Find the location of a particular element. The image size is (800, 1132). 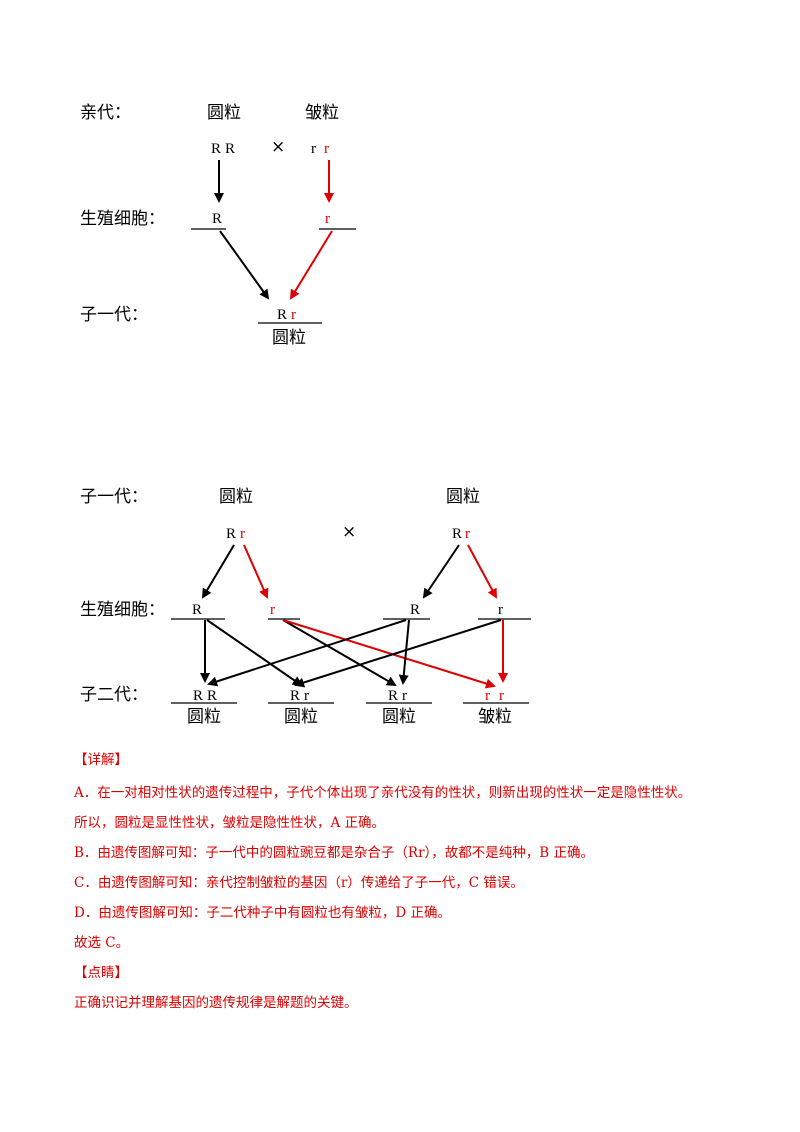

arrow-gamete-right-to-f1 is located at coordinates (311, 265).